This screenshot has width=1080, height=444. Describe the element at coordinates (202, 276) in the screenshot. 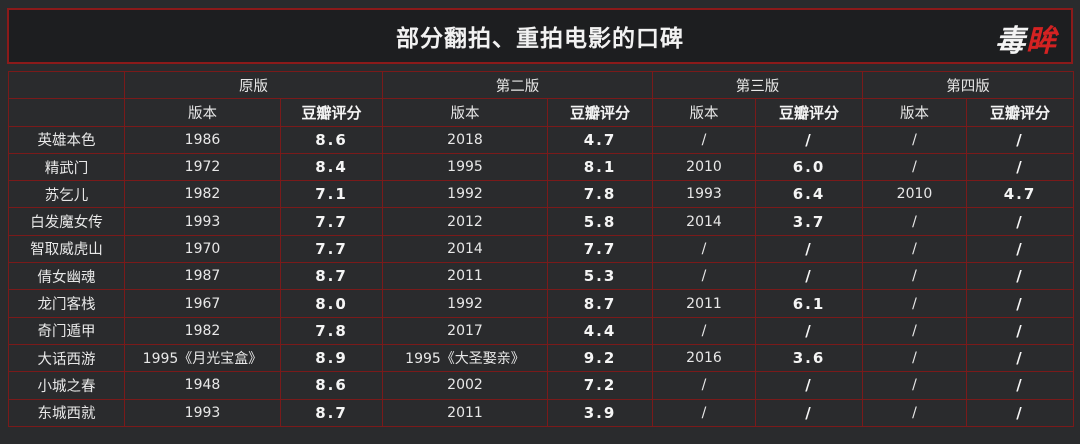

I see `version-year: 1987` at that location.